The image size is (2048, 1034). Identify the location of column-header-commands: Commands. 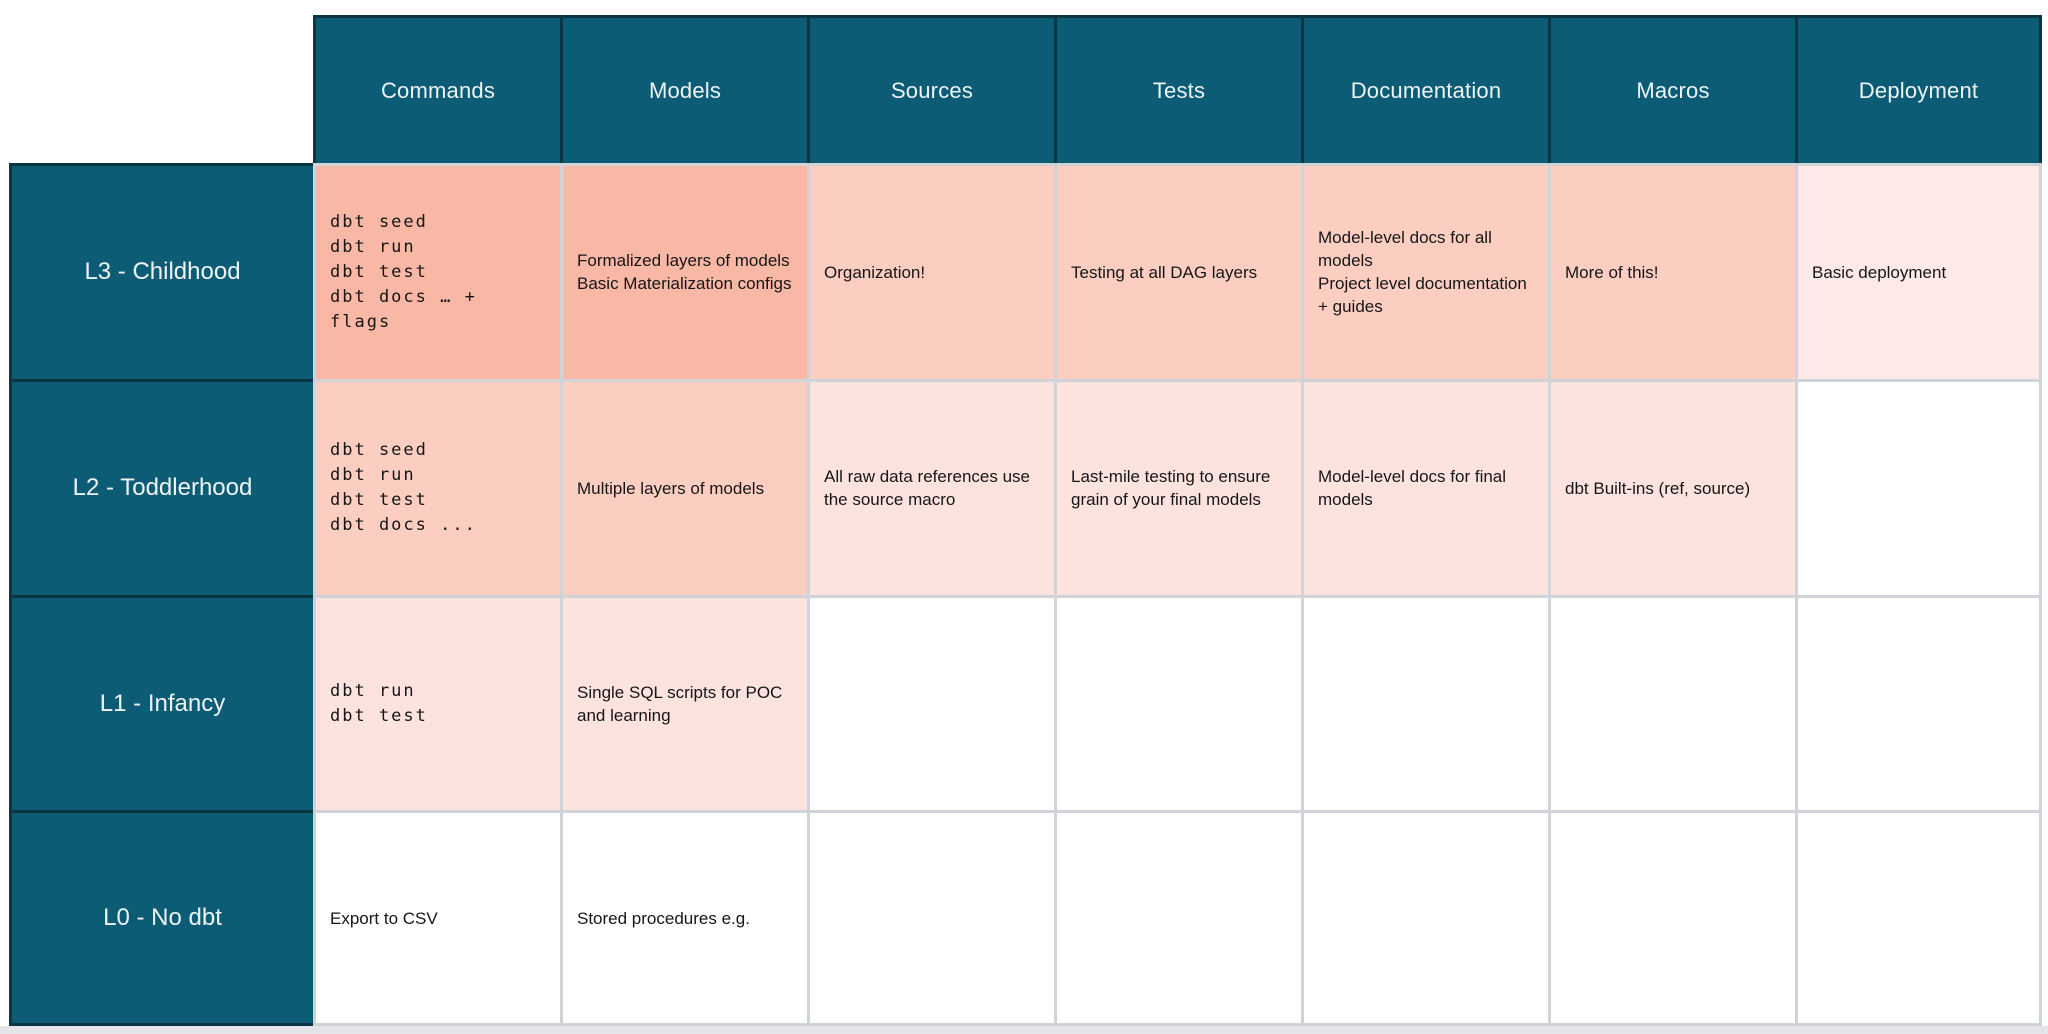
(436, 89).